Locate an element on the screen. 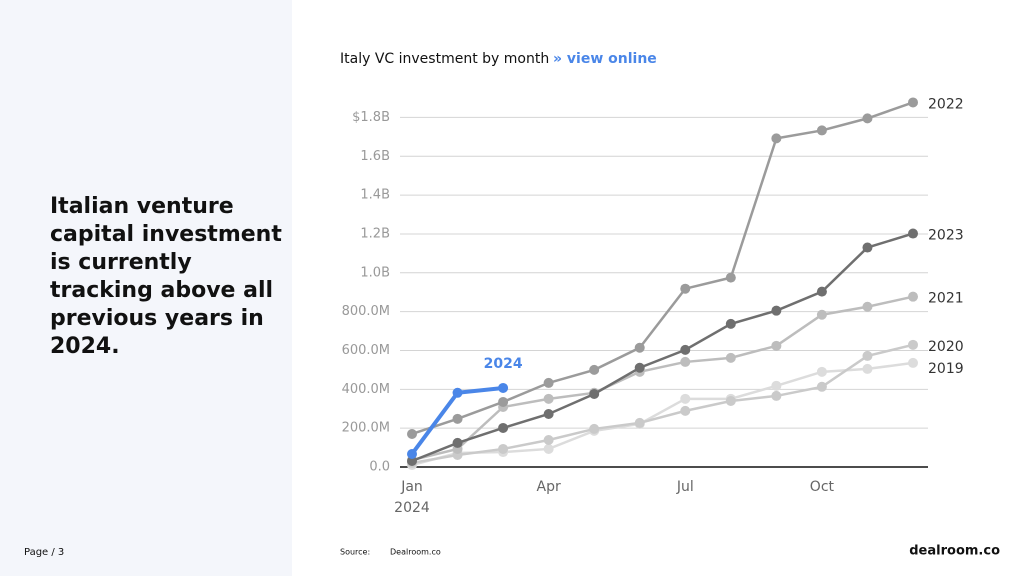 The height and width of the screenshot is (576, 1024). view-online-link: » view online is located at coordinates (605, 59).